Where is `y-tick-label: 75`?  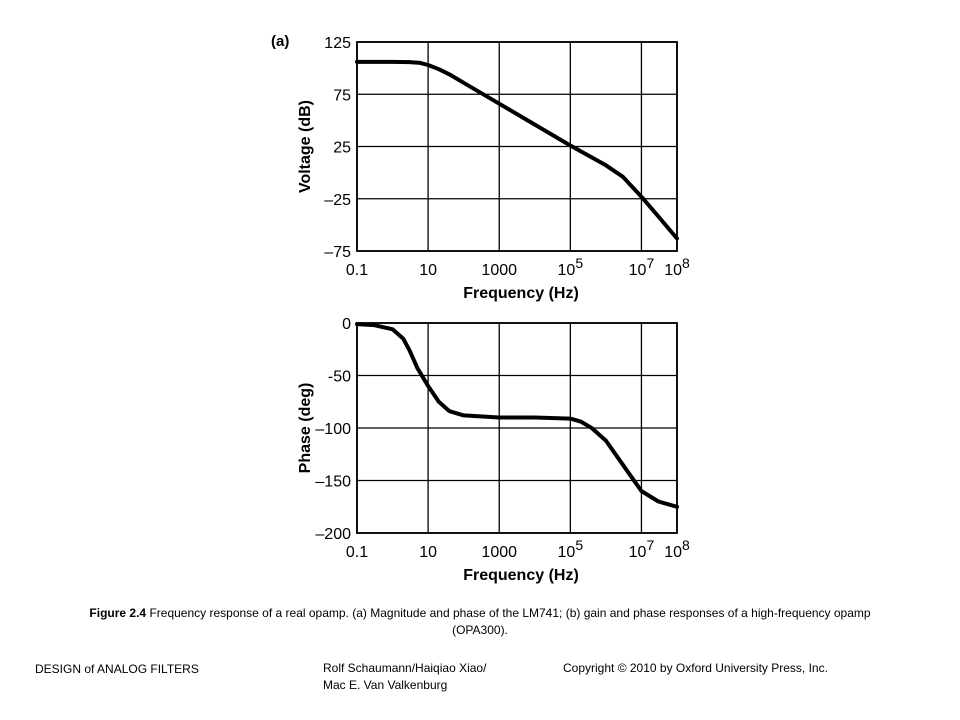 y-tick-label: 75 is located at coordinates (342, 95).